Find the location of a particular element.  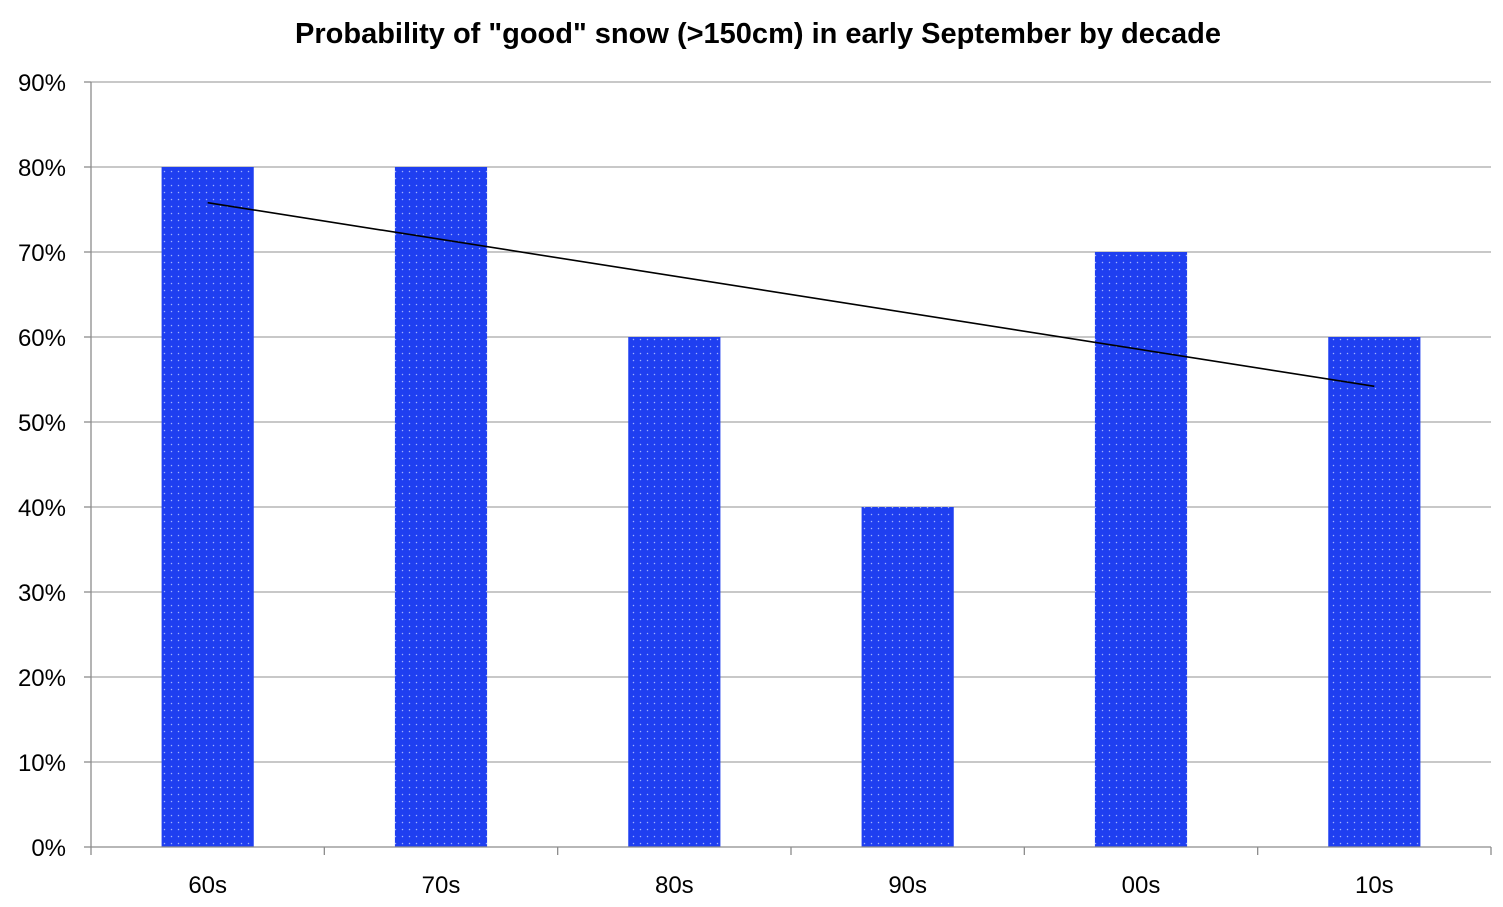

bar-90s is located at coordinates (907, 677).